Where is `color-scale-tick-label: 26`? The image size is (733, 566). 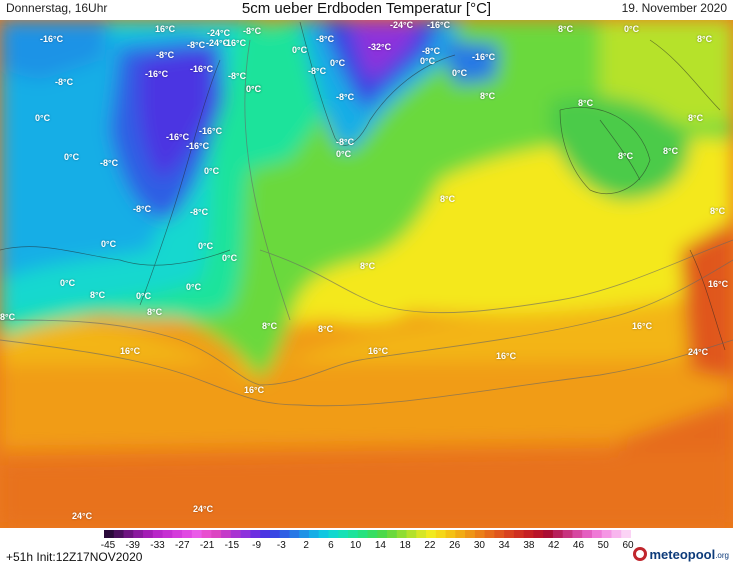
color-scale-tick-label: 26 is located at coordinates (455, 545).